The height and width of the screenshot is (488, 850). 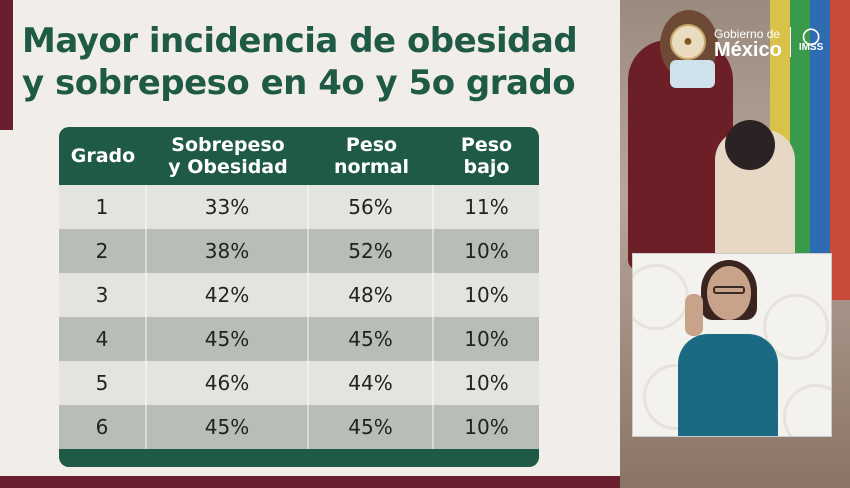 What do you see at coordinates (748, 50) in the screenshot?
I see `logo-big-text: México` at bounding box center [748, 50].